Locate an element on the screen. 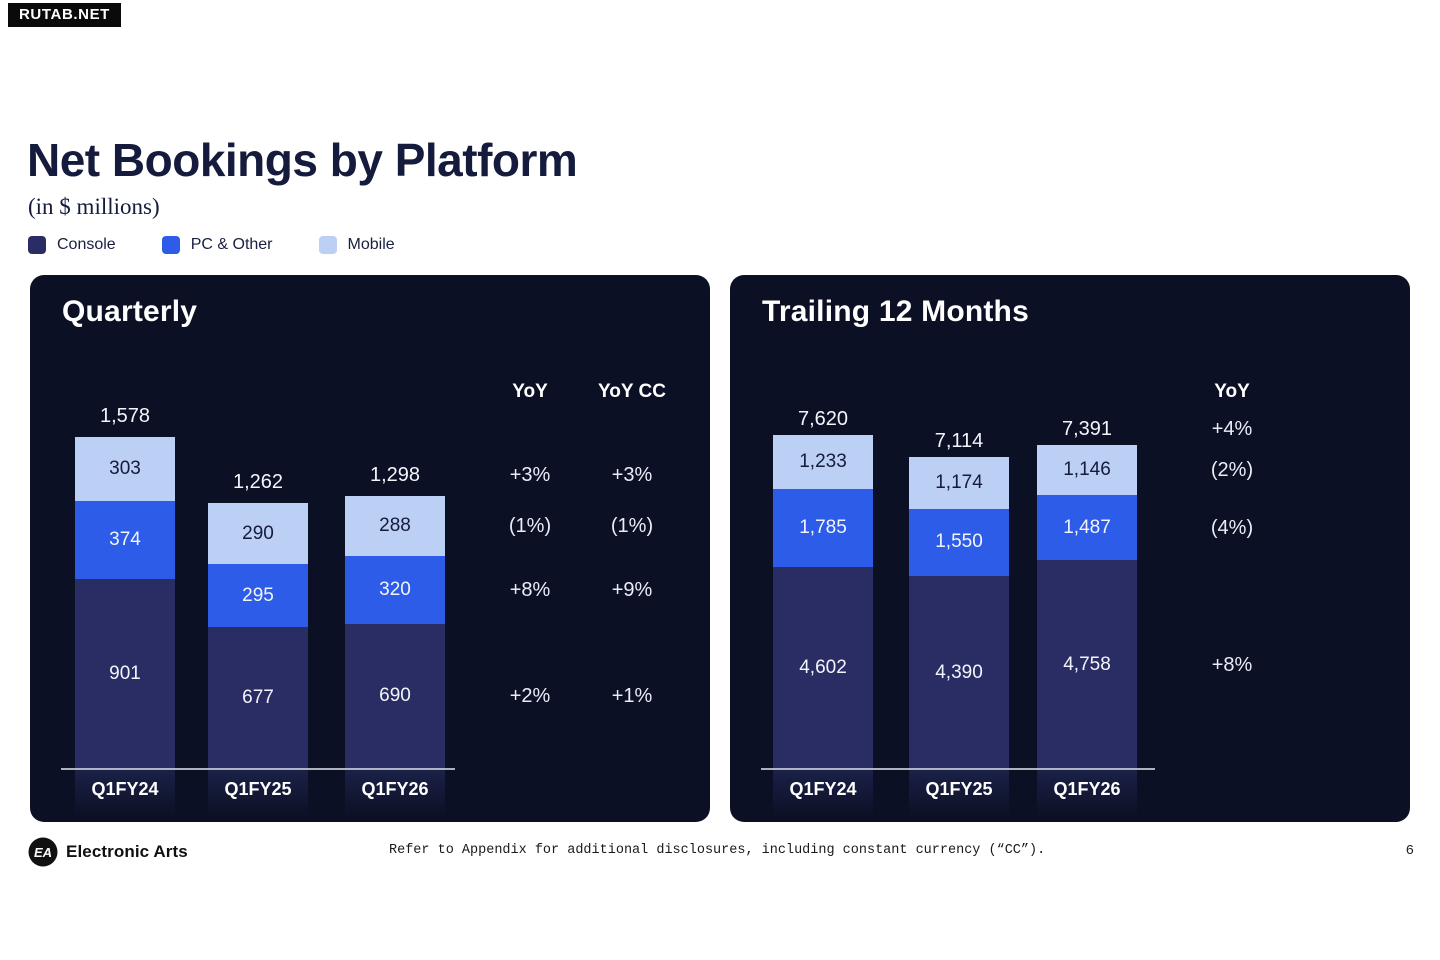 The width and height of the screenshot is (1440, 960). bar-segment-value: 1,487 is located at coordinates (1087, 527).